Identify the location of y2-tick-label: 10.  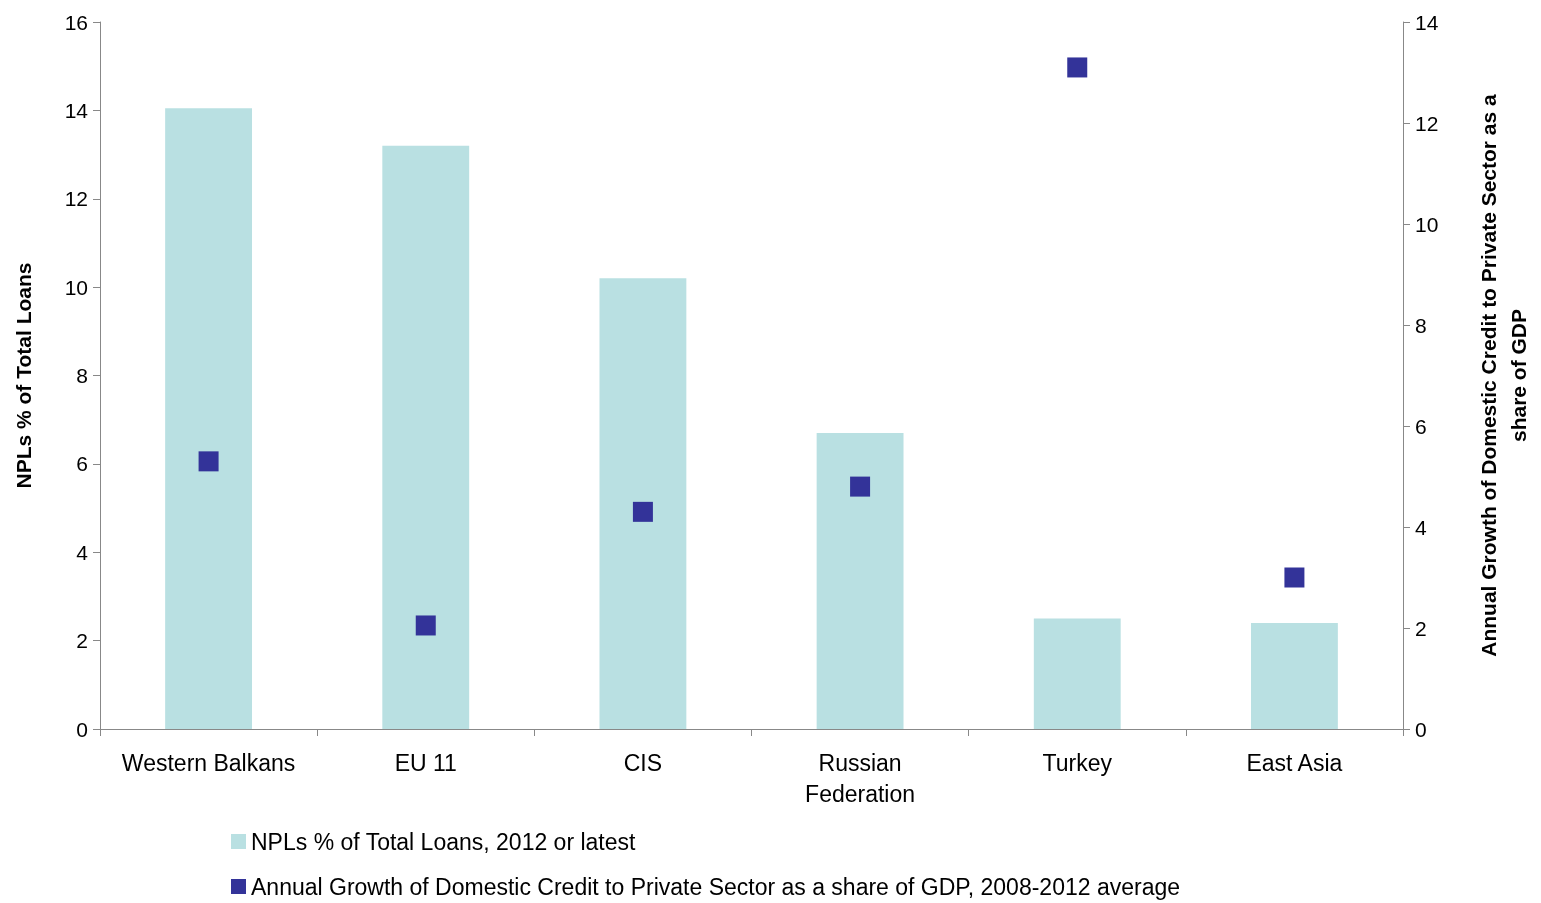
(1427, 224).